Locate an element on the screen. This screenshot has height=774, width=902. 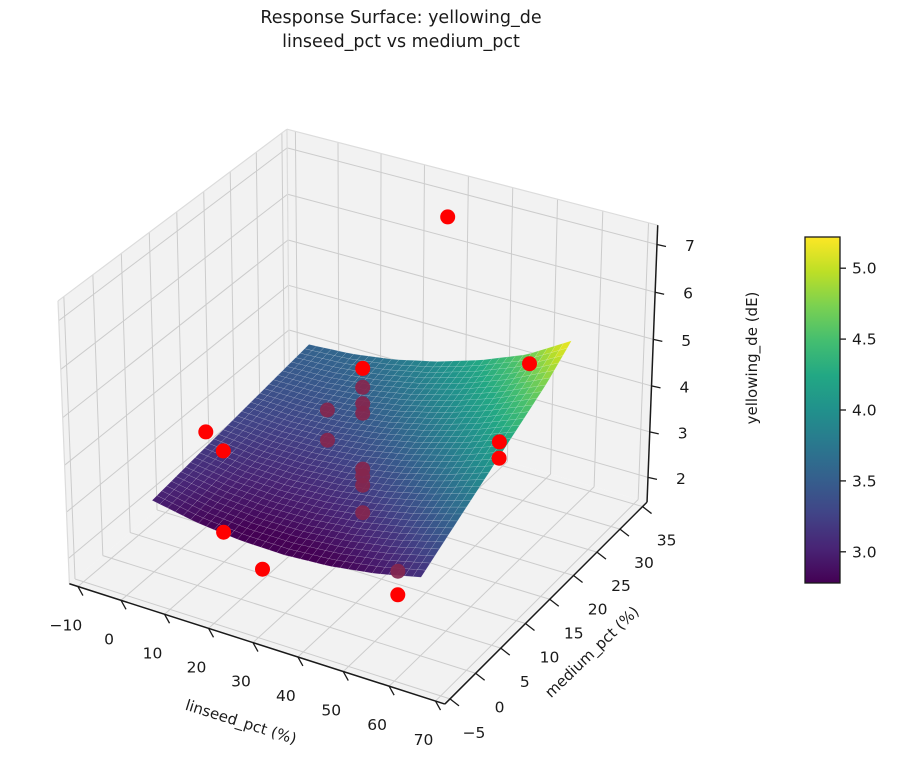
x-axis-spine is located at coordinates (257, 644).